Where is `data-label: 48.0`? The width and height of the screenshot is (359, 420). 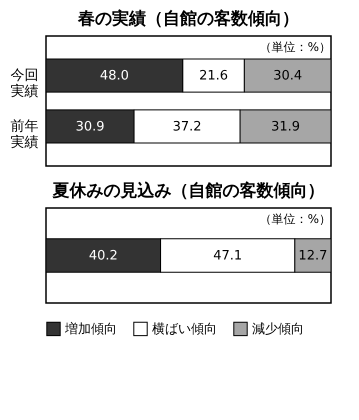
data-label: 48.0 is located at coordinates (114, 76).